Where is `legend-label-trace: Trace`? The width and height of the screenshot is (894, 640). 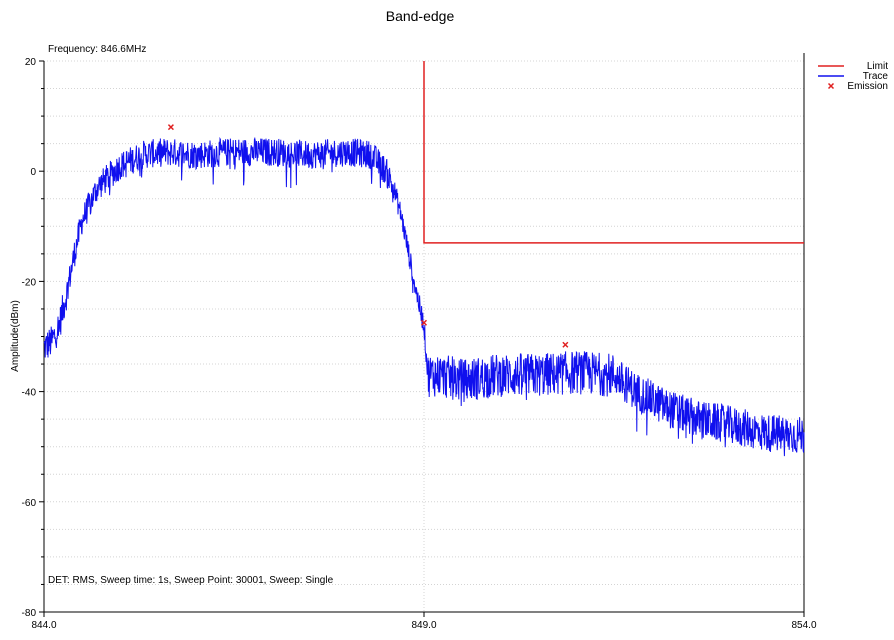 legend-label-trace: Trace is located at coordinates (876, 76).